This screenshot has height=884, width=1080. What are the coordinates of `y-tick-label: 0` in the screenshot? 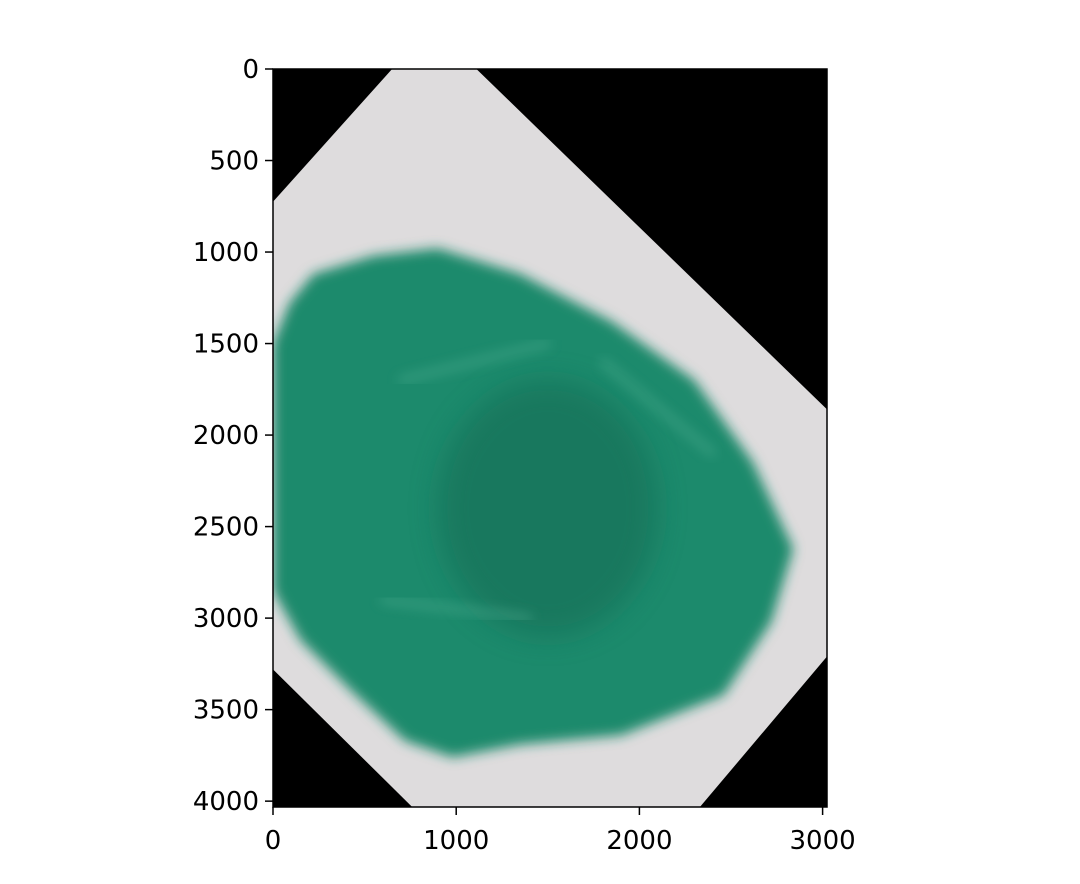 It's located at (250, 70).